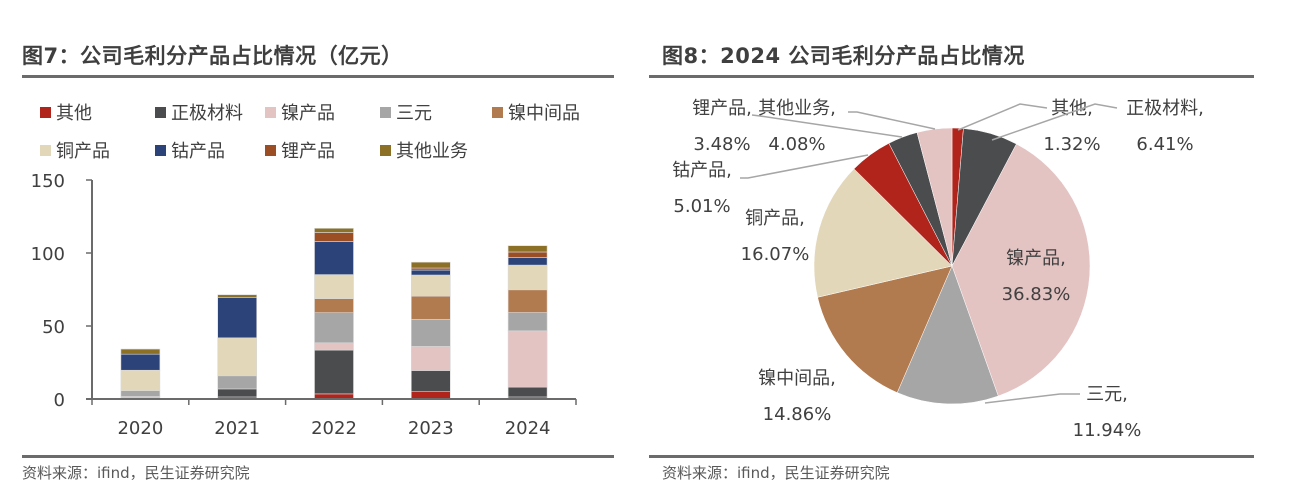 The image size is (1292, 491). Describe the element at coordinates (75, 150) in the screenshot. I see `legend-item: 铜产品` at that location.